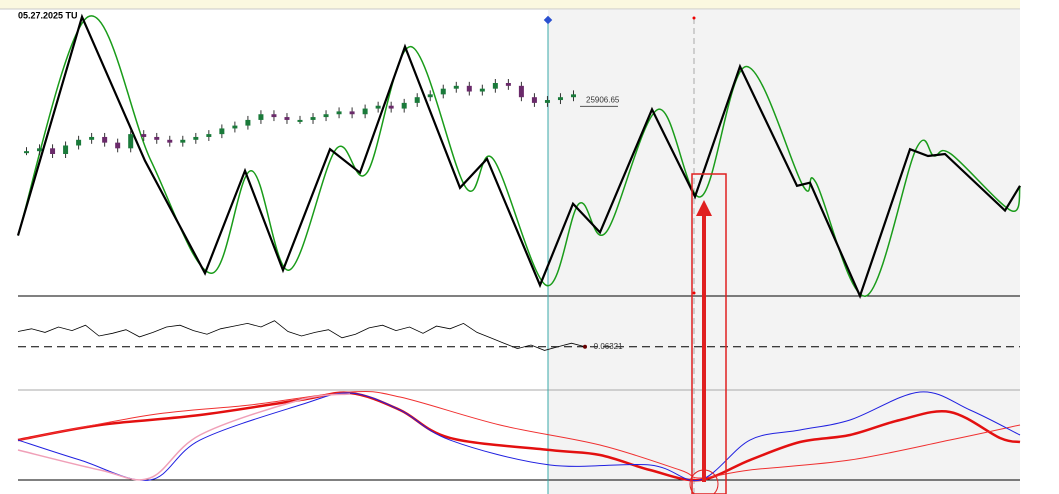 This screenshot has height=494, width=1059. What do you see at coordinates (709, 333) in the screenshot?
I see `highlight-box` at bounding box center [709, 333].